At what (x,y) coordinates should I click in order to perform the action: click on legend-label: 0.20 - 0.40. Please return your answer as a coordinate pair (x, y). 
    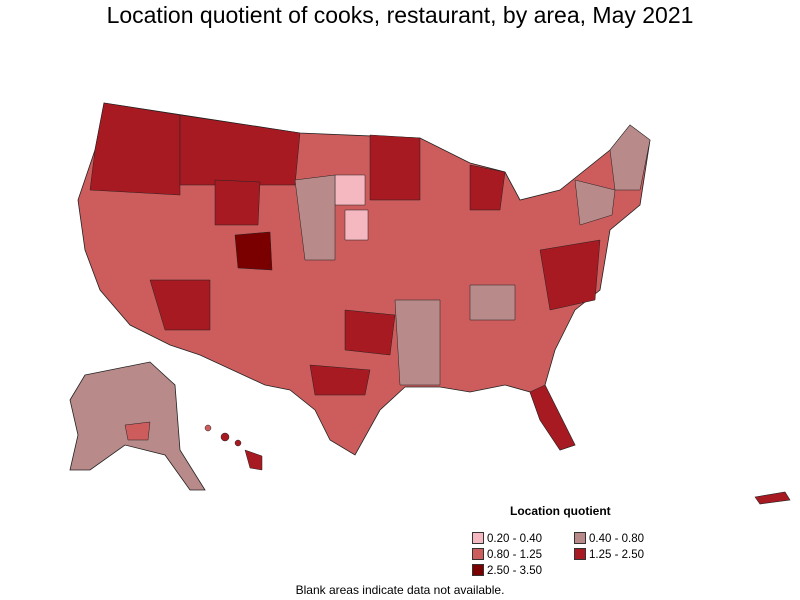
    Looking at the image, I should click on (514, 539).